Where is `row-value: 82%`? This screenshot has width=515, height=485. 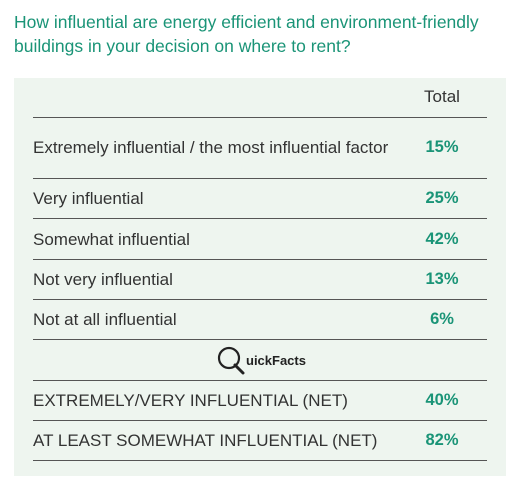
row-value: 82% is located at coordinates (442, 440).